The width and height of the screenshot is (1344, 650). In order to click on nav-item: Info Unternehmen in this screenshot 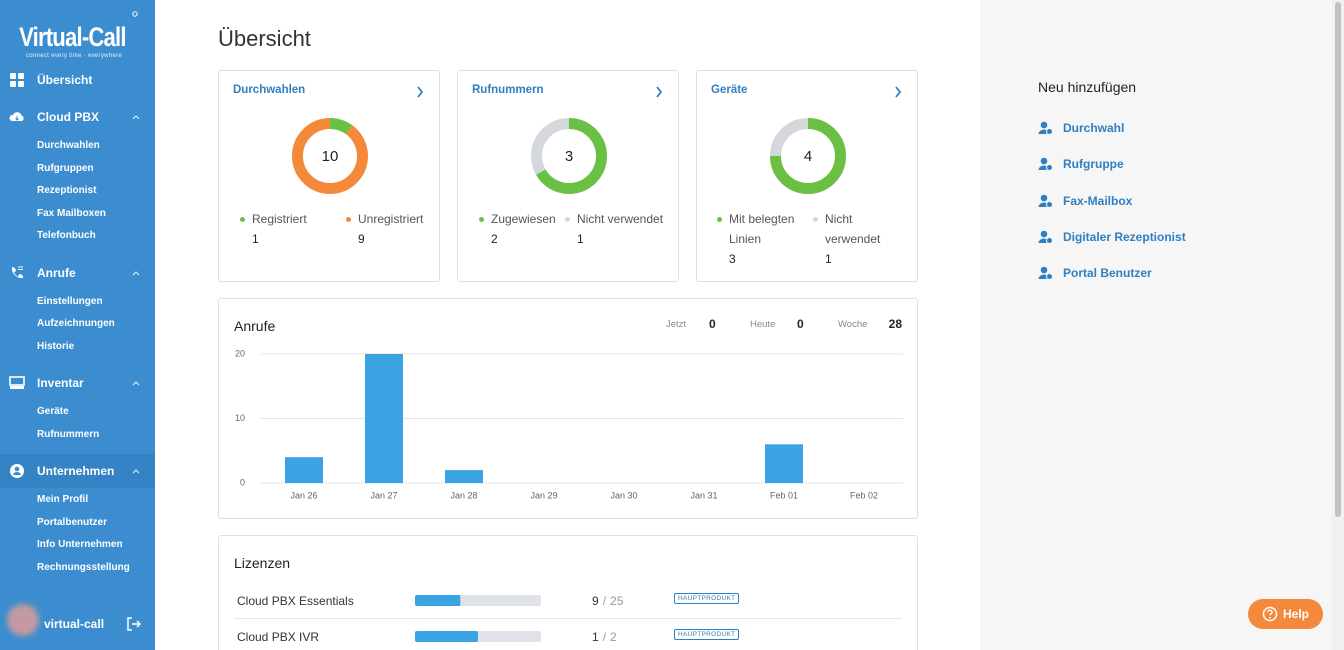, I will do `click(80, 544)`.